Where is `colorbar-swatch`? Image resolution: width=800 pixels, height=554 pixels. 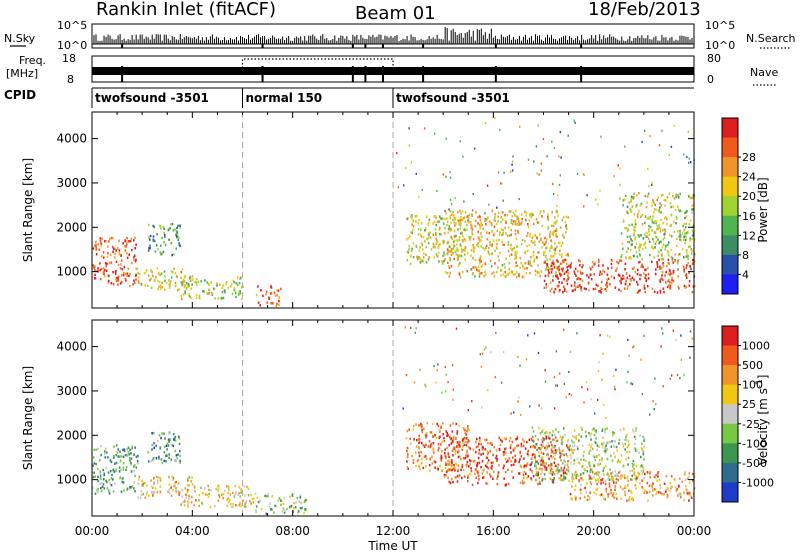
colorbar-swatch is located at coordinates (730, 167).